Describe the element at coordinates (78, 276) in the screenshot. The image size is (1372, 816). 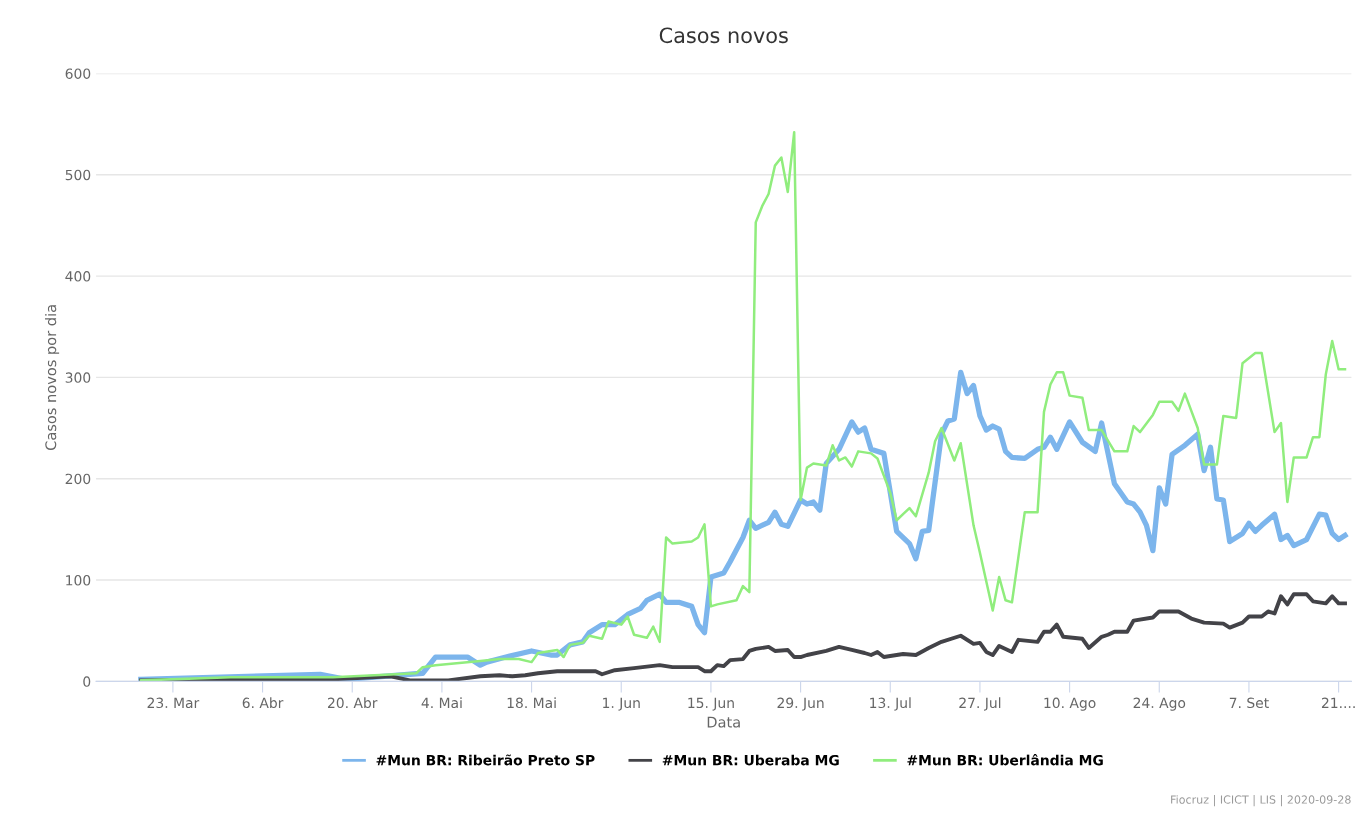
I see `y-tick-label: 400` at that location.